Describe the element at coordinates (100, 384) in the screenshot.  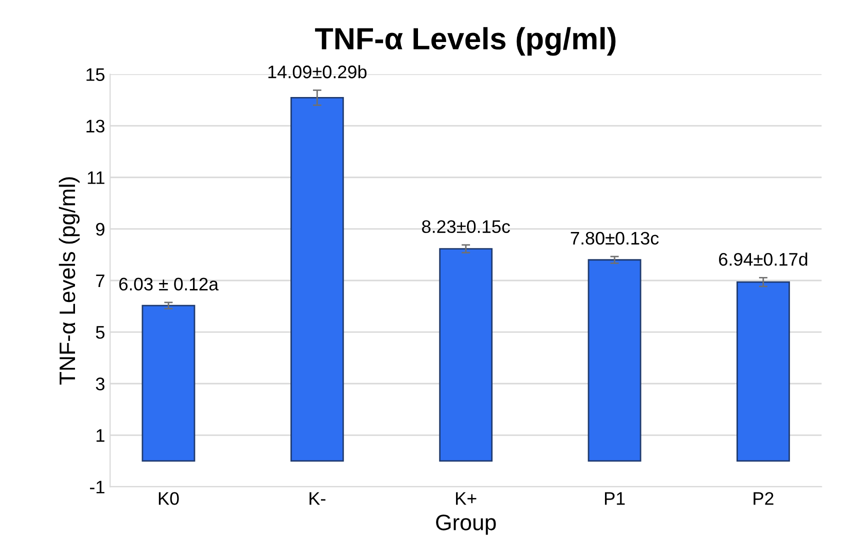
I see `y-tick-label: 3` at that location.